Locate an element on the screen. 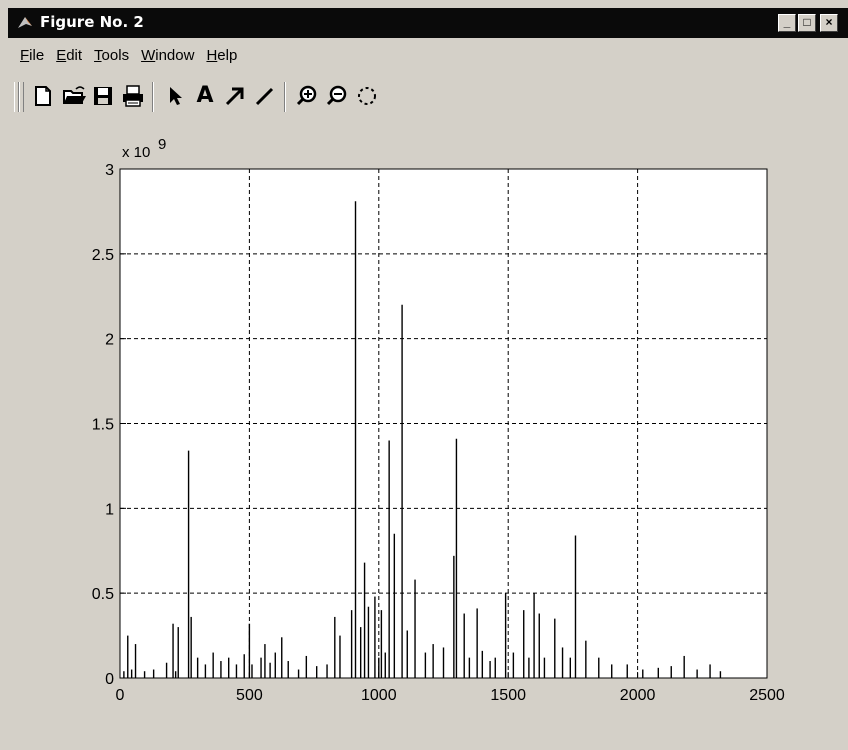 This screenshot has width=848, height=750. x-tick-label: 500 is located at coordinates (249, 695).